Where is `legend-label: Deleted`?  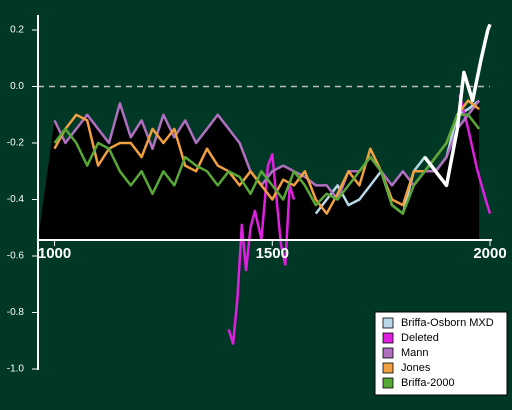
legend-label: Deleted is located at coordinates (420, 338).